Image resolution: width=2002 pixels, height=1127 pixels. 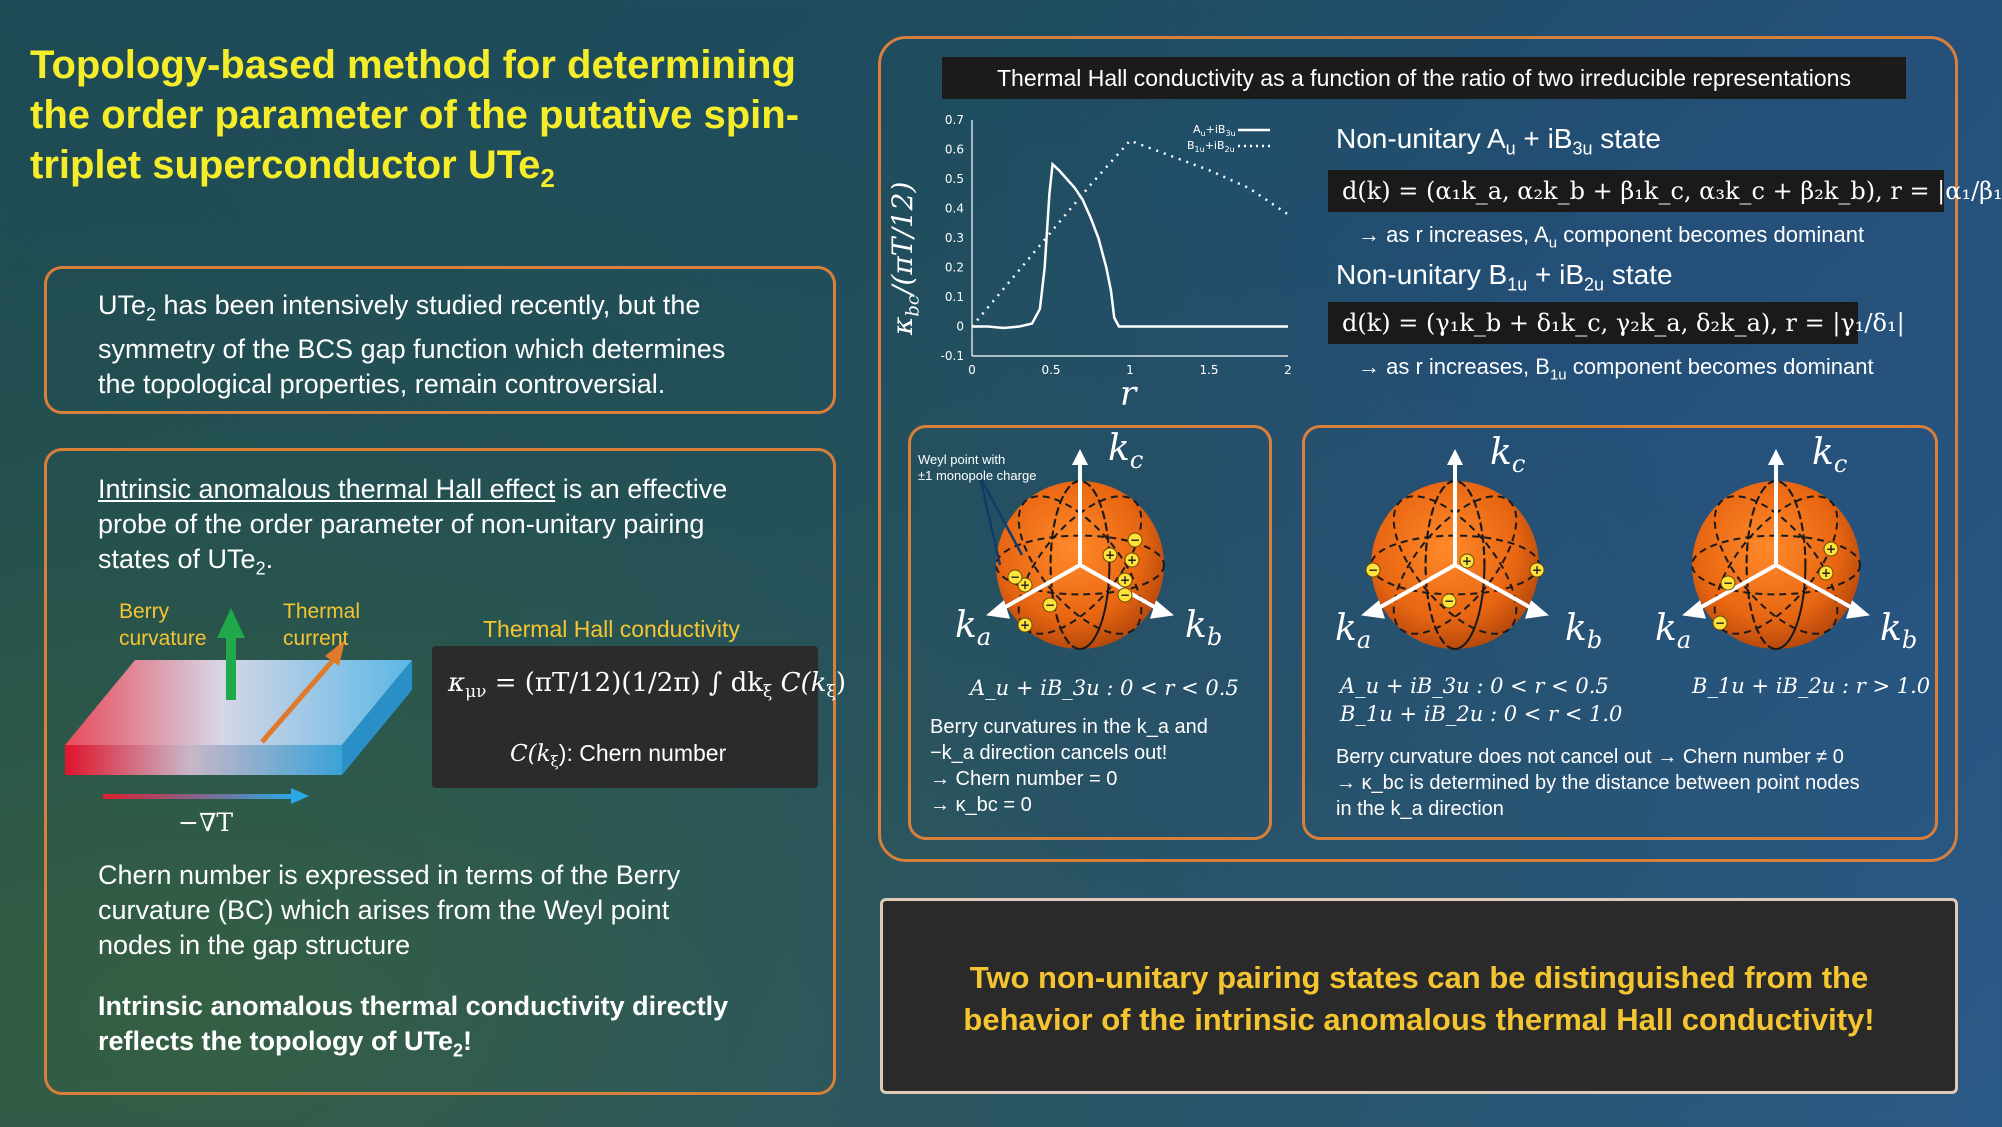 I want to click on y-tick-label: -0.1, so click(x=952, y=356).